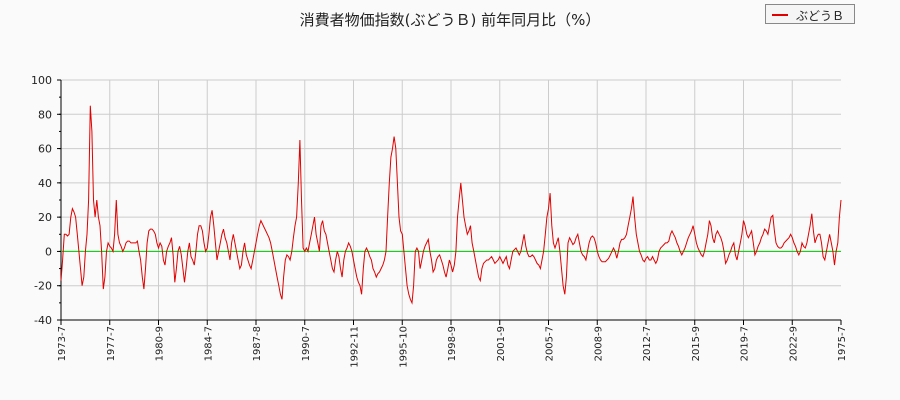 The image size is (900, 400). What do you see at coordinates (550, 343) in the screenshot?
I see `x-tick-label: 2005-7` at bounding box center [550, 343].